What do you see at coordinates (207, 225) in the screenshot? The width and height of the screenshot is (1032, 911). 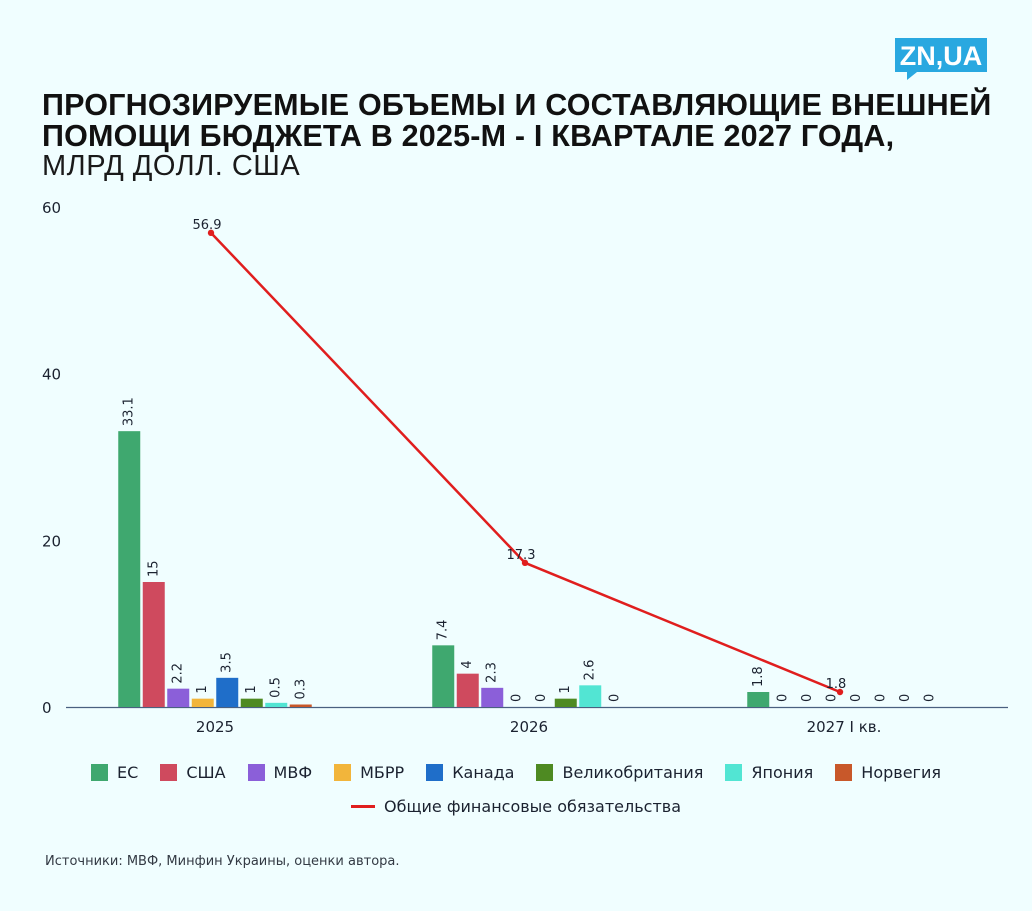 I see `total-line-label: 56.9` at bounding box center [207, 225].